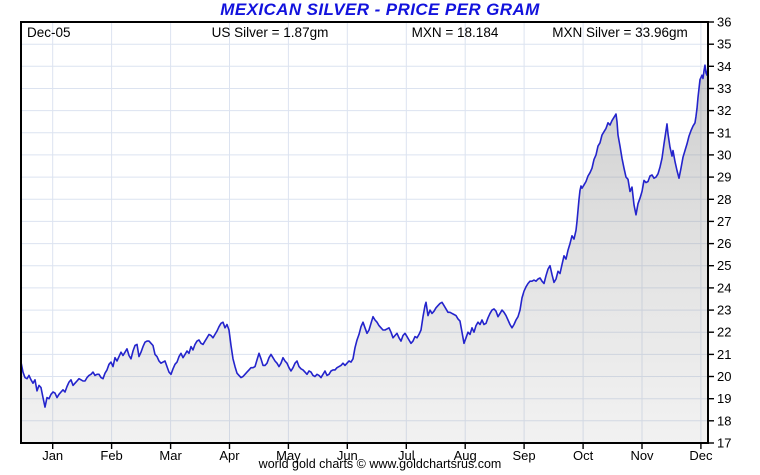  What do you see at coordinates (229, 455) in the screenshot?
I see `x-tick-label: Apr` at bounding box center [229, 455].